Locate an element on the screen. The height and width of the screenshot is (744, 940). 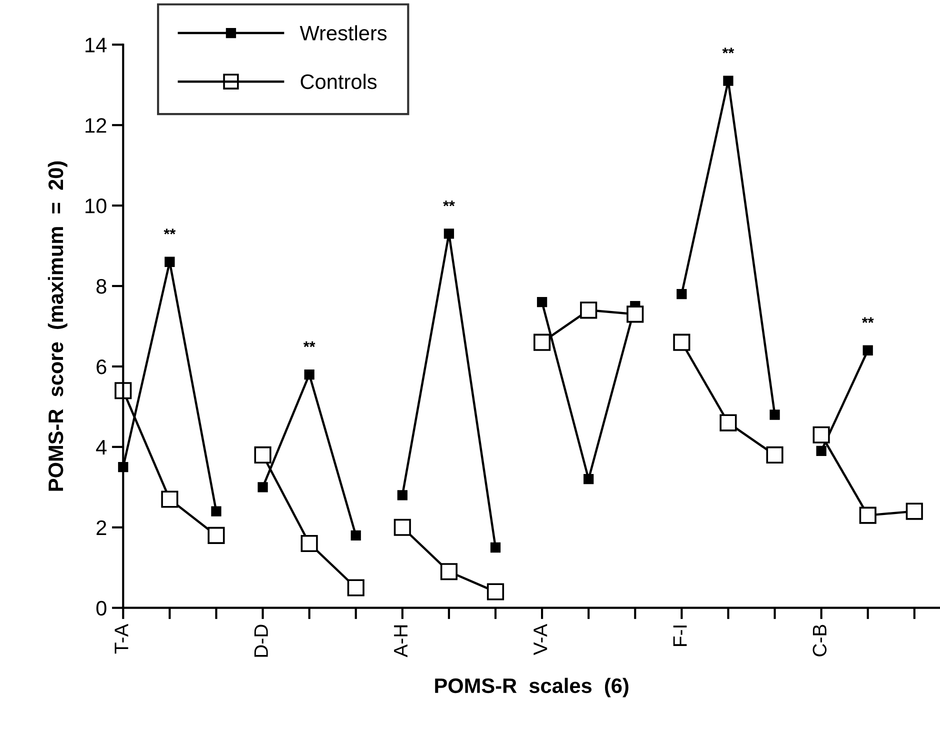
x-tick-label: A-H is located at coordinates (401, 641).